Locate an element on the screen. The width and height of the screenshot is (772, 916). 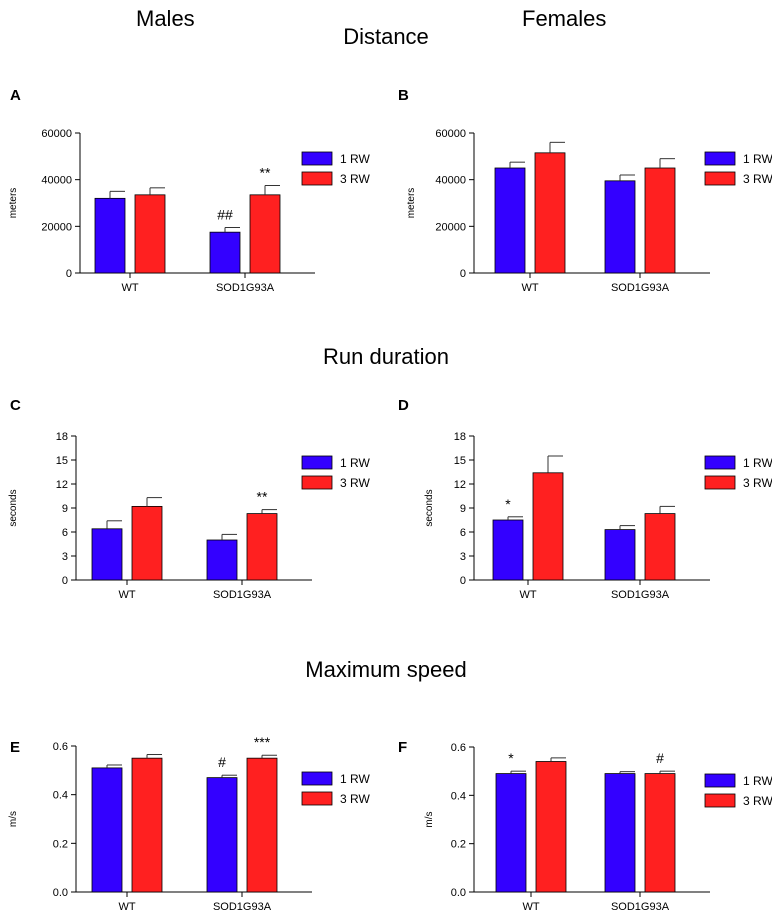
y-tick-label: 40000 is located at coordinates (56, 181).